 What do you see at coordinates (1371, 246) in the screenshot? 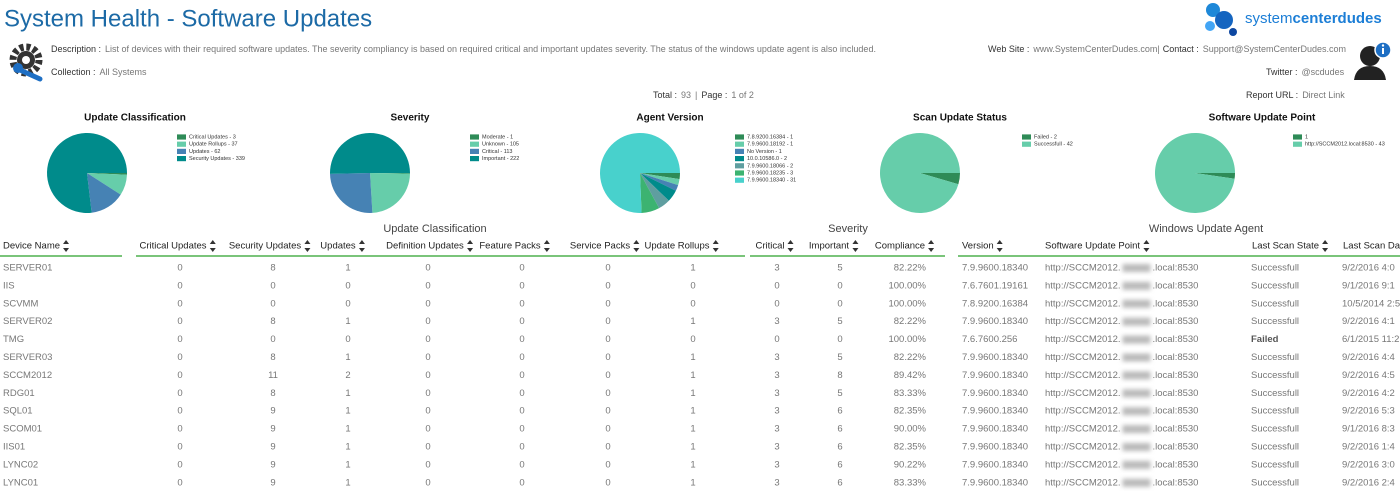
I see `column-header: Last Scan Dat` at bounding box center [1371, 246].